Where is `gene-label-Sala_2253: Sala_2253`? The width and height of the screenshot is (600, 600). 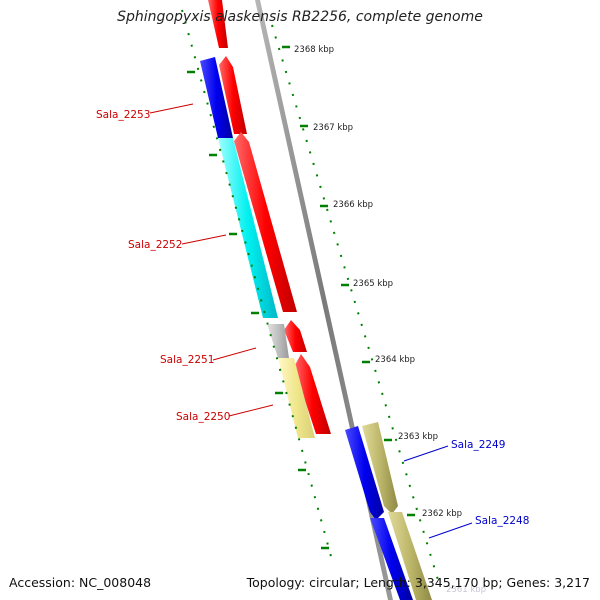
gene-label-Sala_2253: Sala_2253 is located at coordinates (123, 115).